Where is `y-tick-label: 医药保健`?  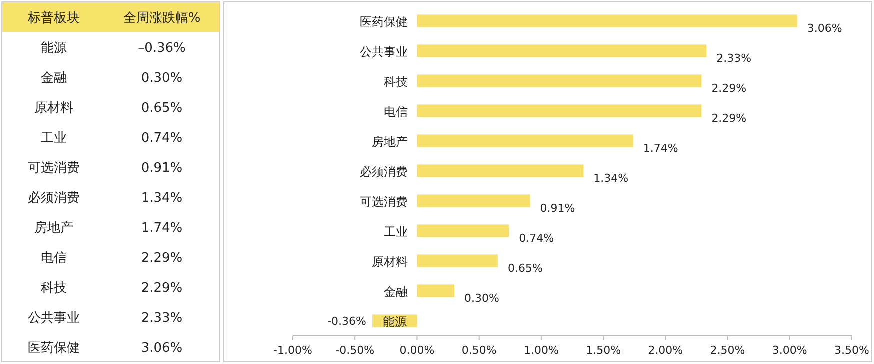 y-tick-label: 医药保健 is located at coordinates (384, 22).